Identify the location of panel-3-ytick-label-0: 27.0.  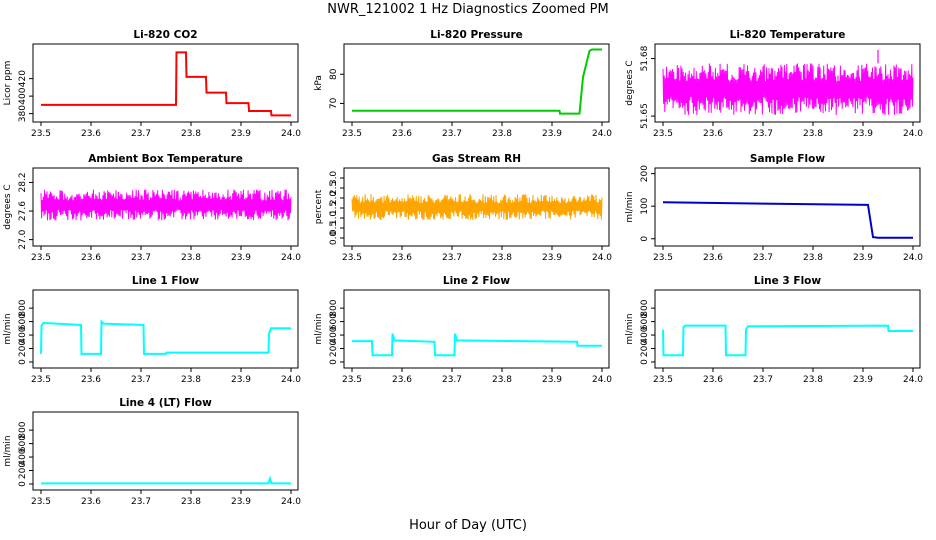
(23, 239).